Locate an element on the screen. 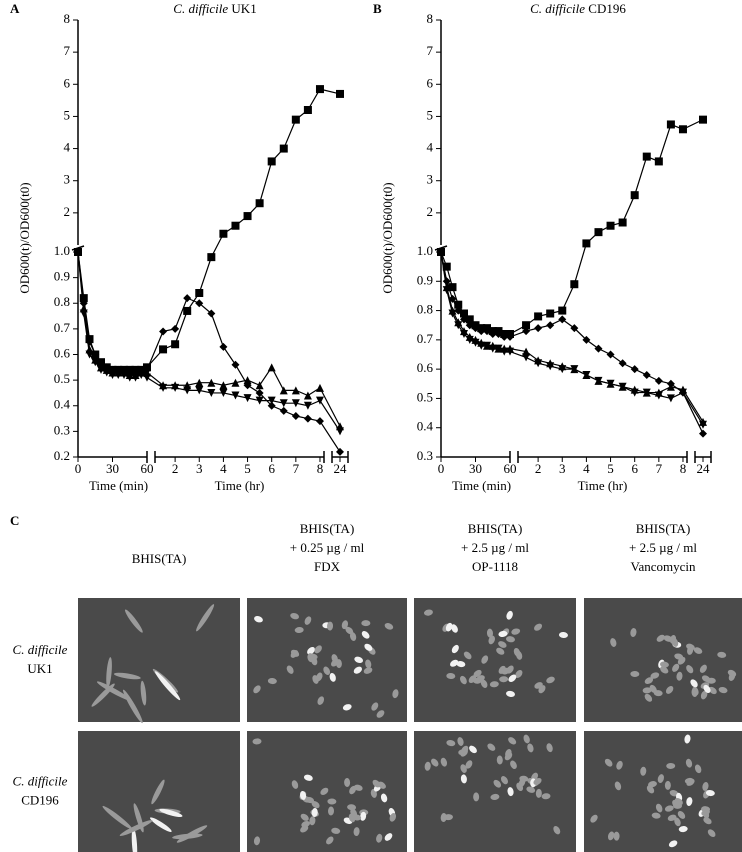  column-header: FDX is located at coordinates (327, 566).